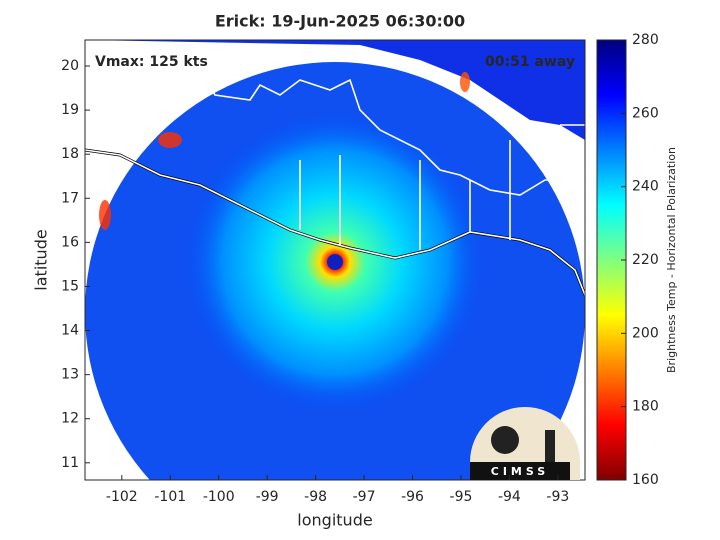 The width and height of the screenshot is (720, 540). I want to click on colorbar-tick-label: 160, so click(645, 480).